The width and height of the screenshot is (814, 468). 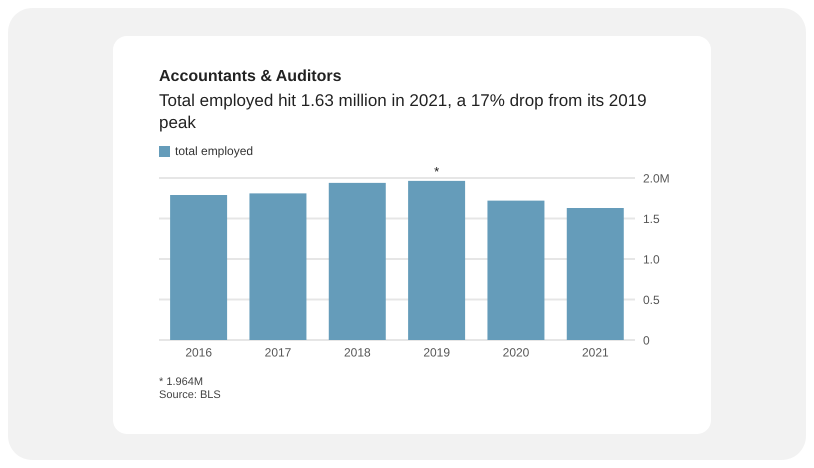 I want to click on y-tick-label: 0, so click(x=646, y=340).